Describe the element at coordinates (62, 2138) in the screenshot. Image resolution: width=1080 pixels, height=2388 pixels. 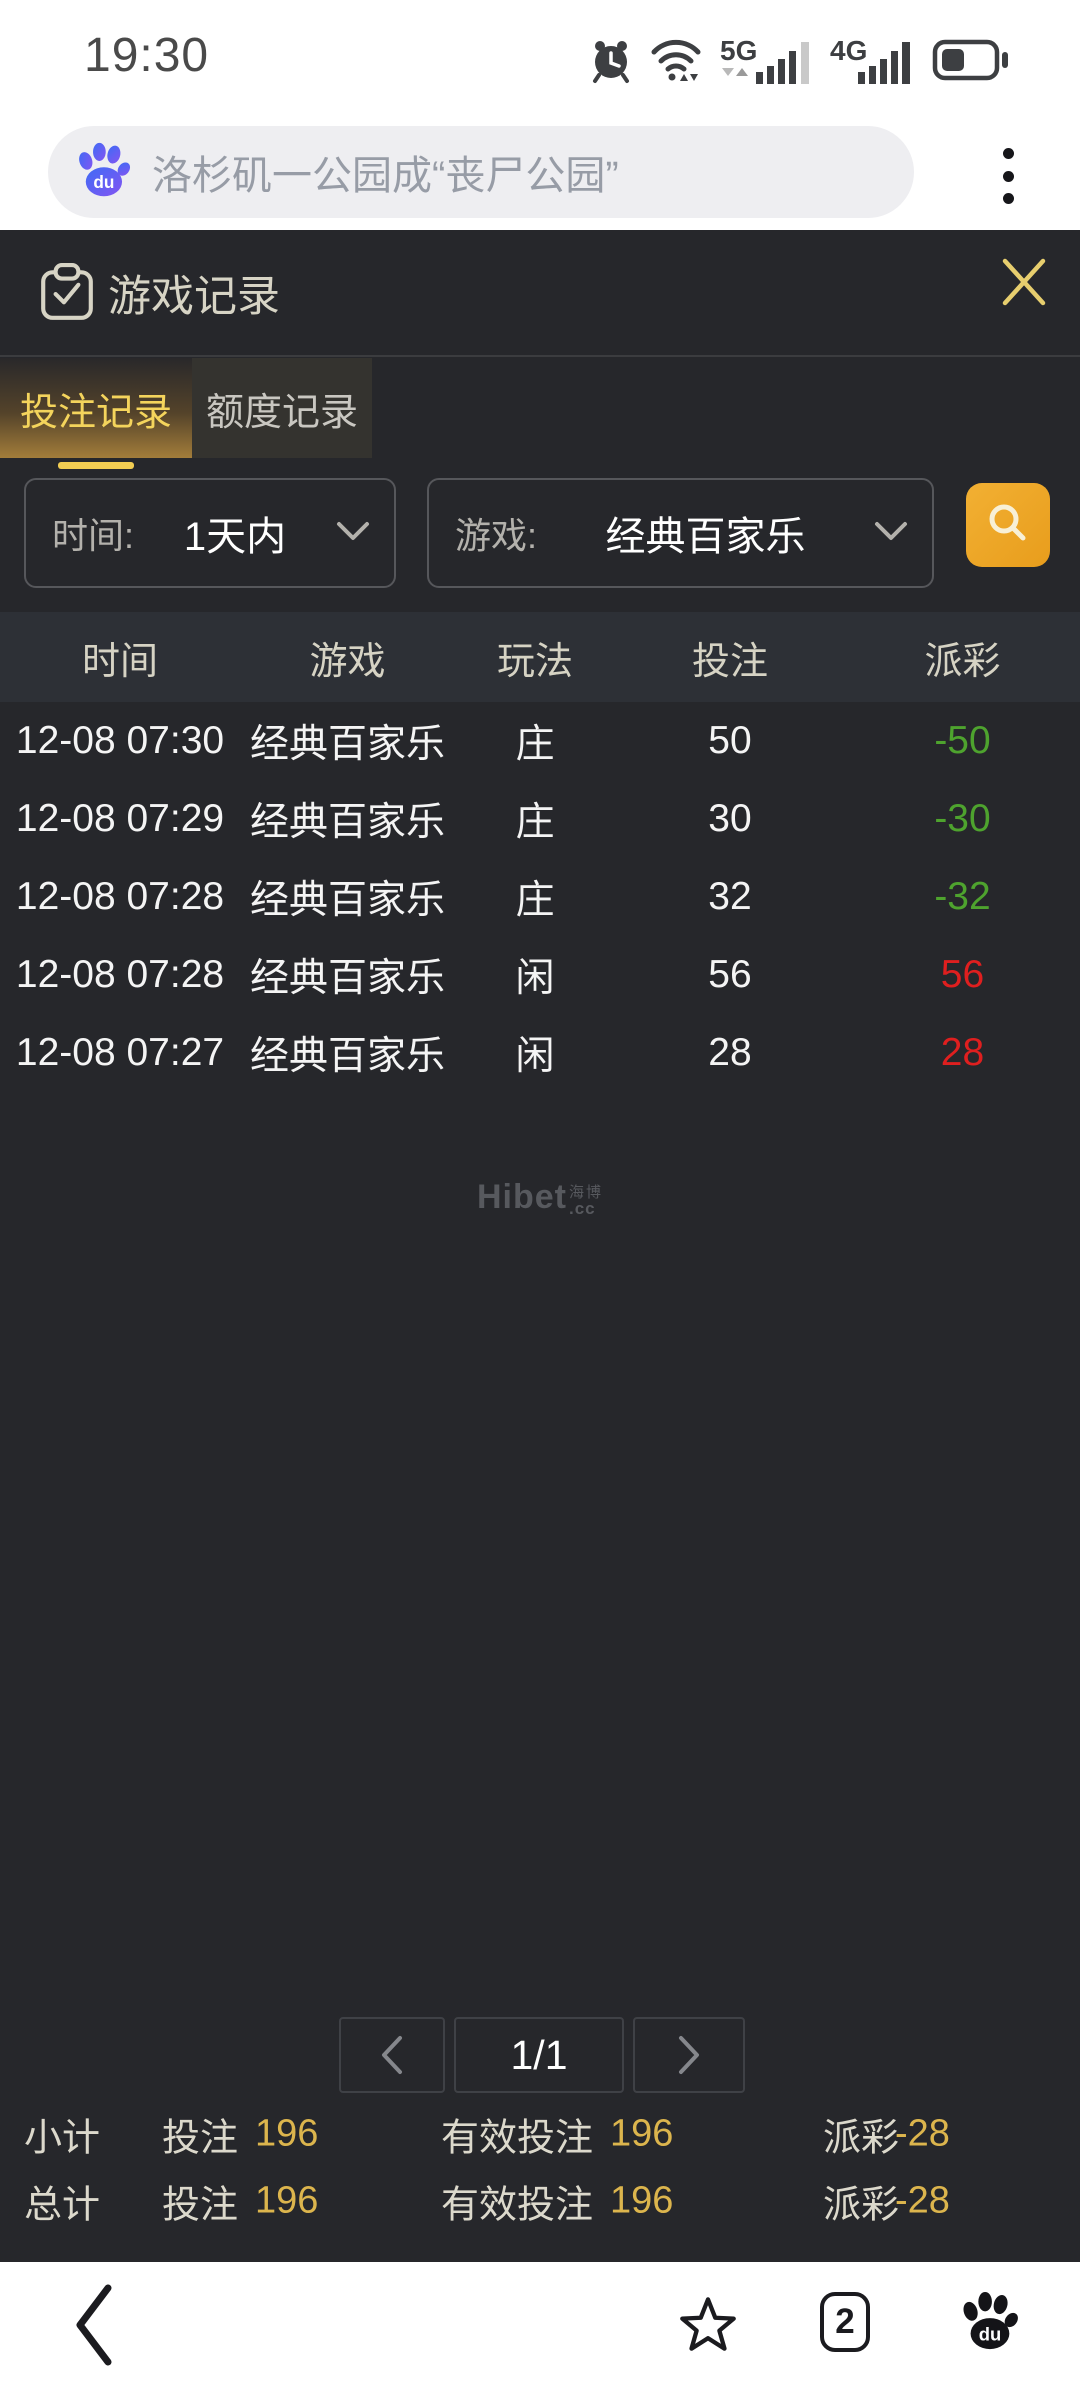
I see `subtotal-label: 小计` at that location.